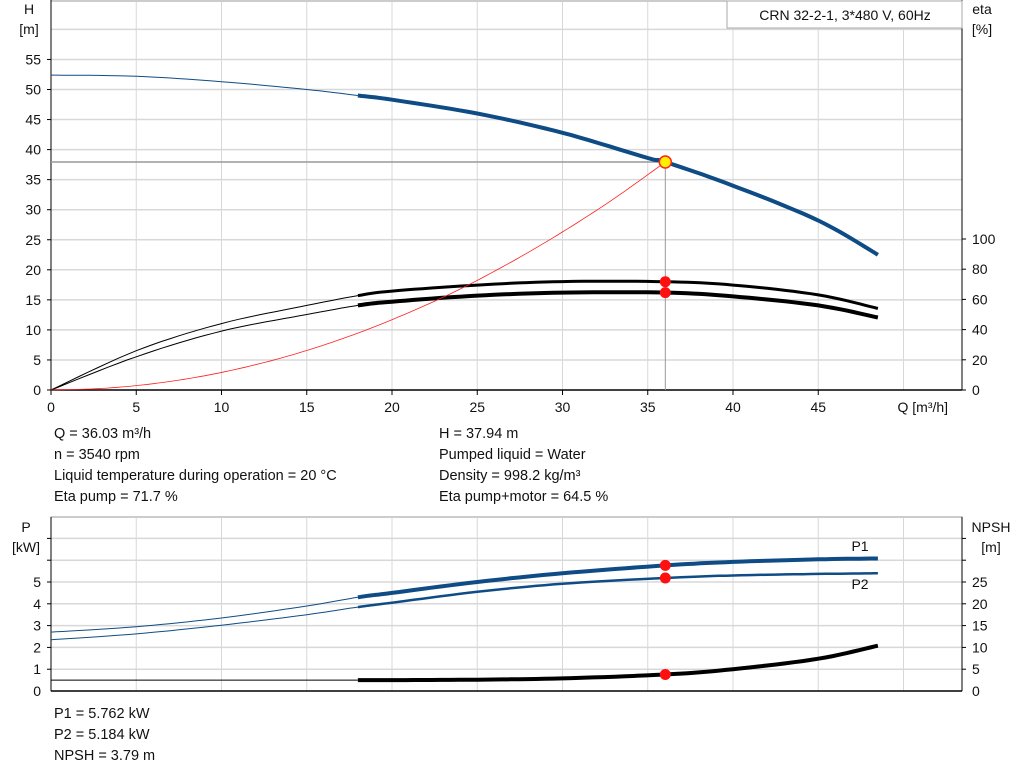 This screenshot has height=781, width=1024. Describe the element at coordinates (980, 330) in the screenshot. I see `y2-tick-label: 40` at that location.